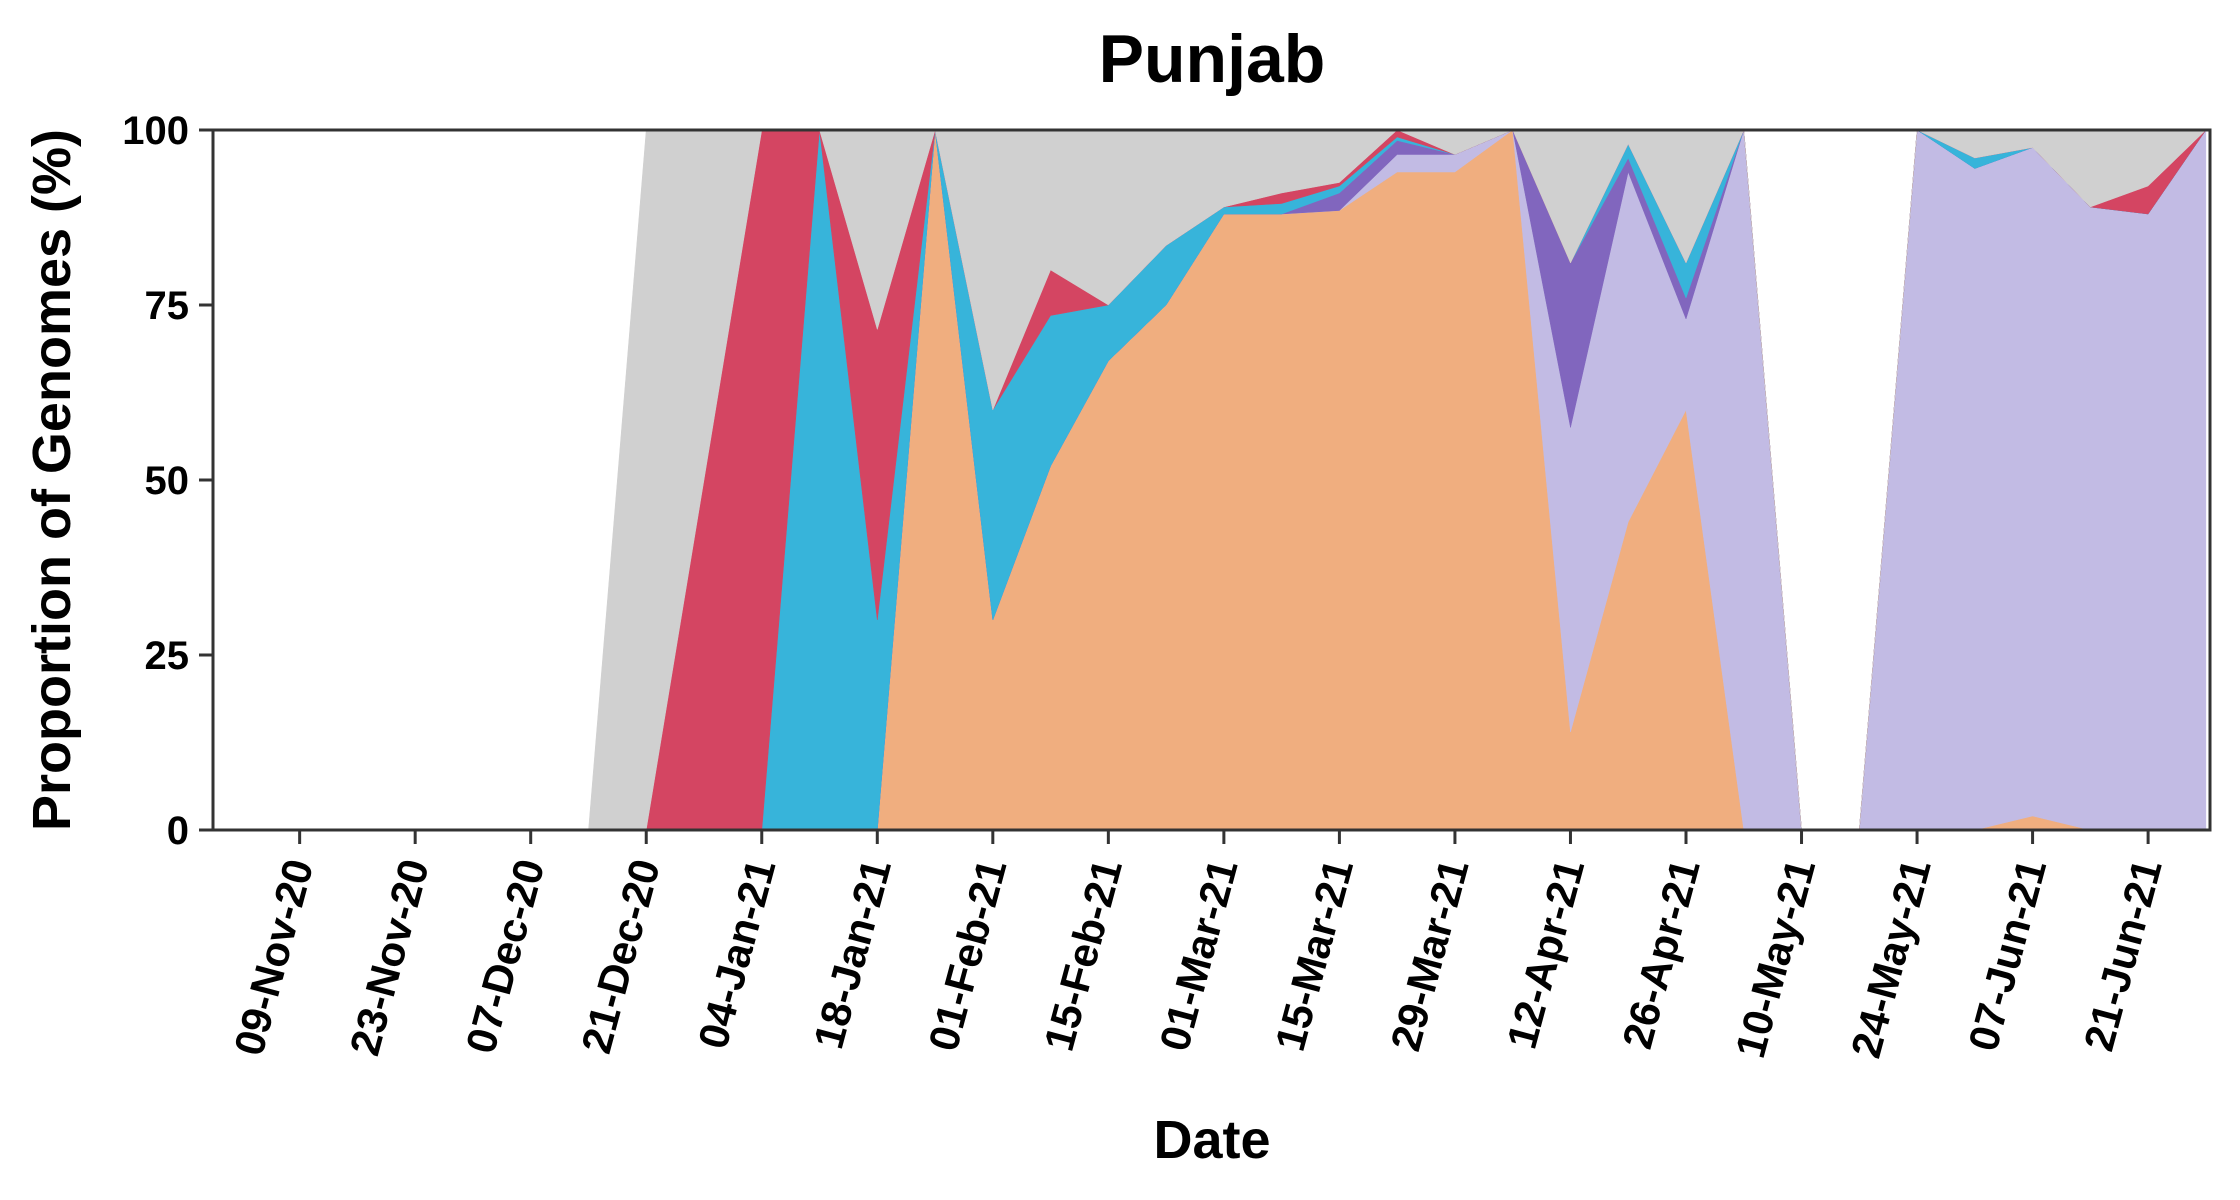 The width and height of the screenshot is (2240, 1200). What do you see at coordinates (167, 656) in the screenshot?
I see `y-tick-label: 25` at bounding box center [167, 656].